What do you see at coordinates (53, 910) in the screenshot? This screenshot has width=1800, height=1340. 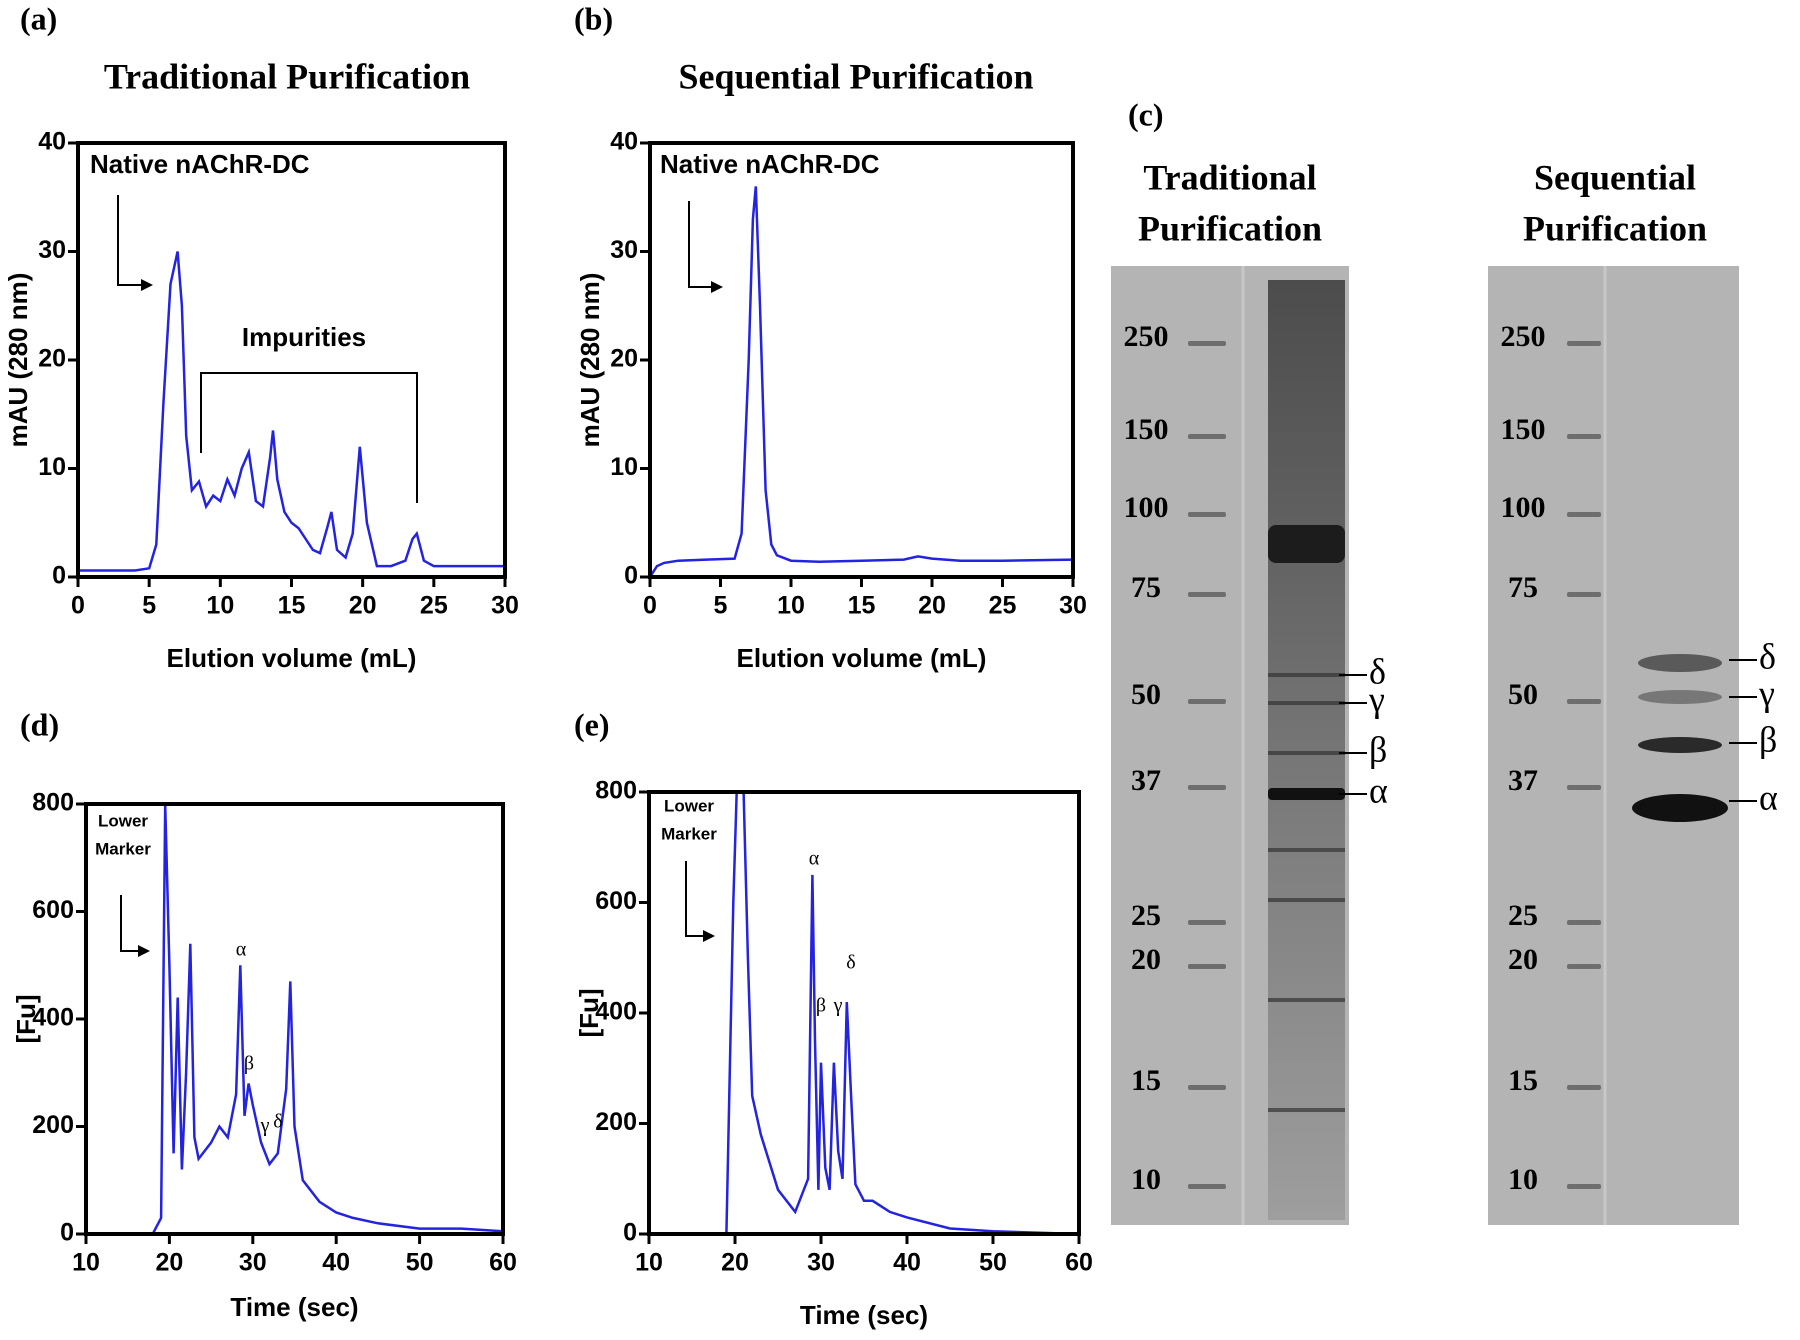 I see `y-tick-label: 600` at bounding box center [53, 910].